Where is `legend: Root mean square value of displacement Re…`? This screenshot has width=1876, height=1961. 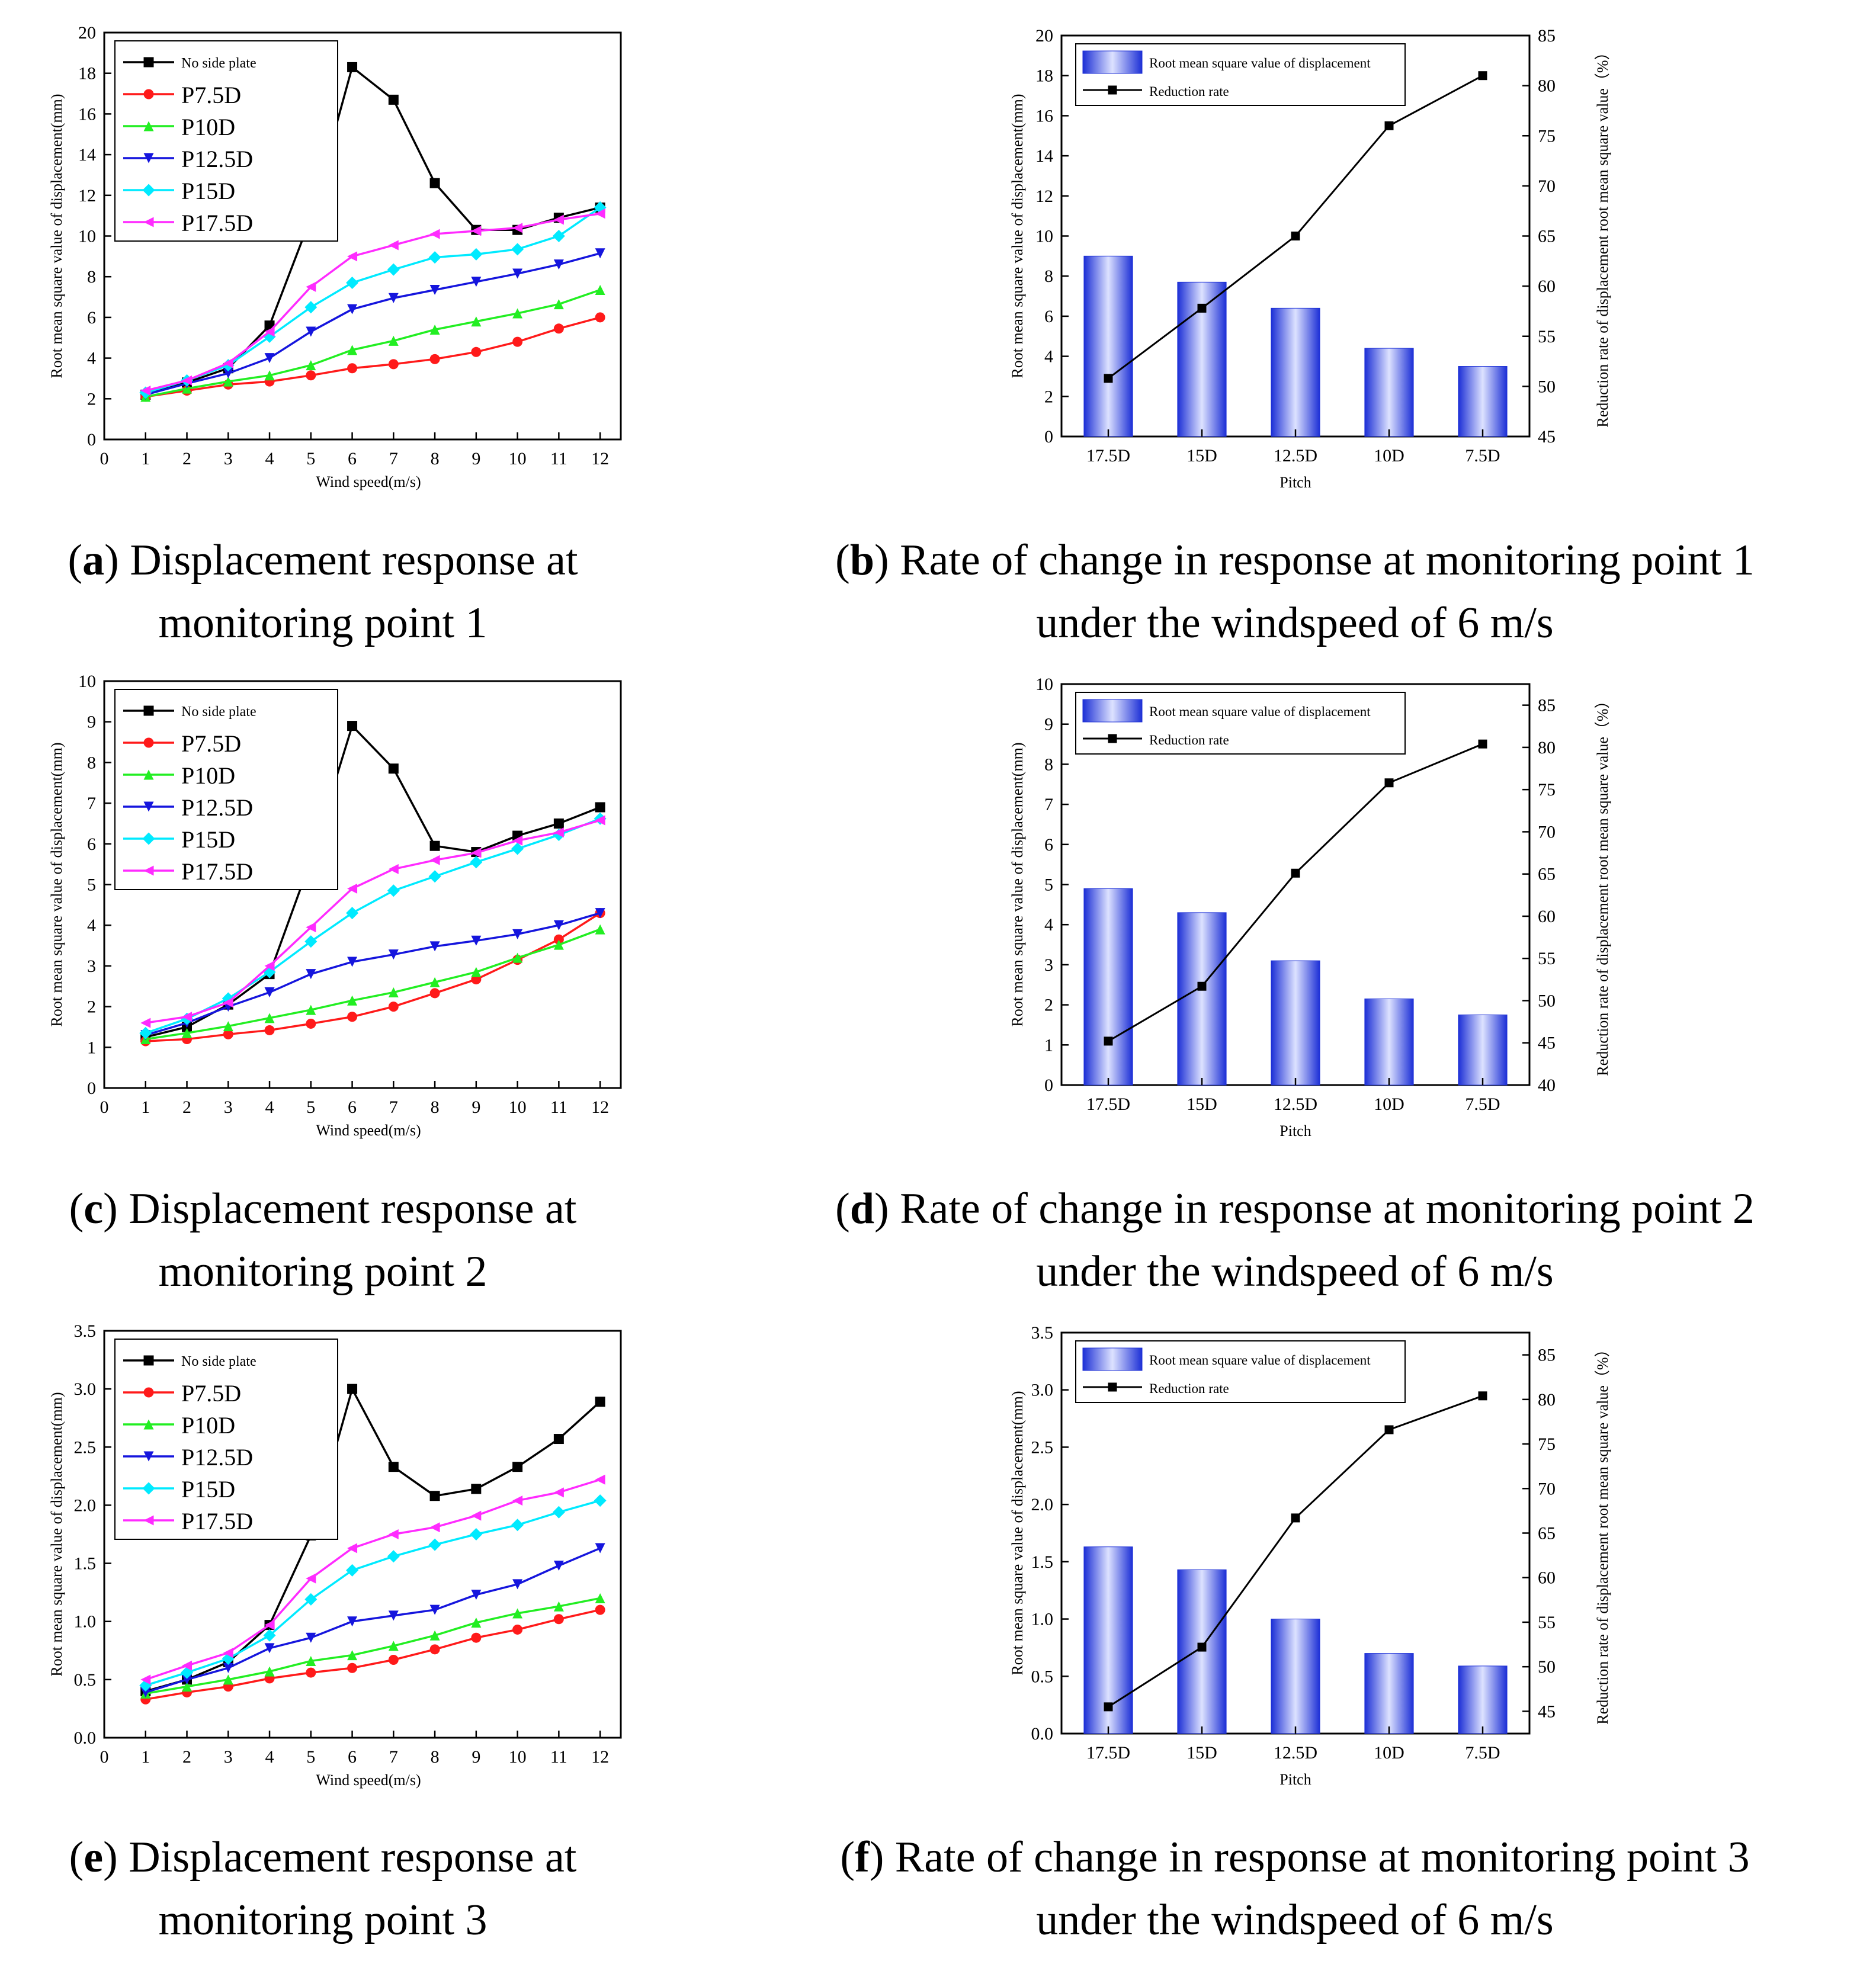
legend: Root mean square value of displacement Re… is located at coordinates (1240, 1371).